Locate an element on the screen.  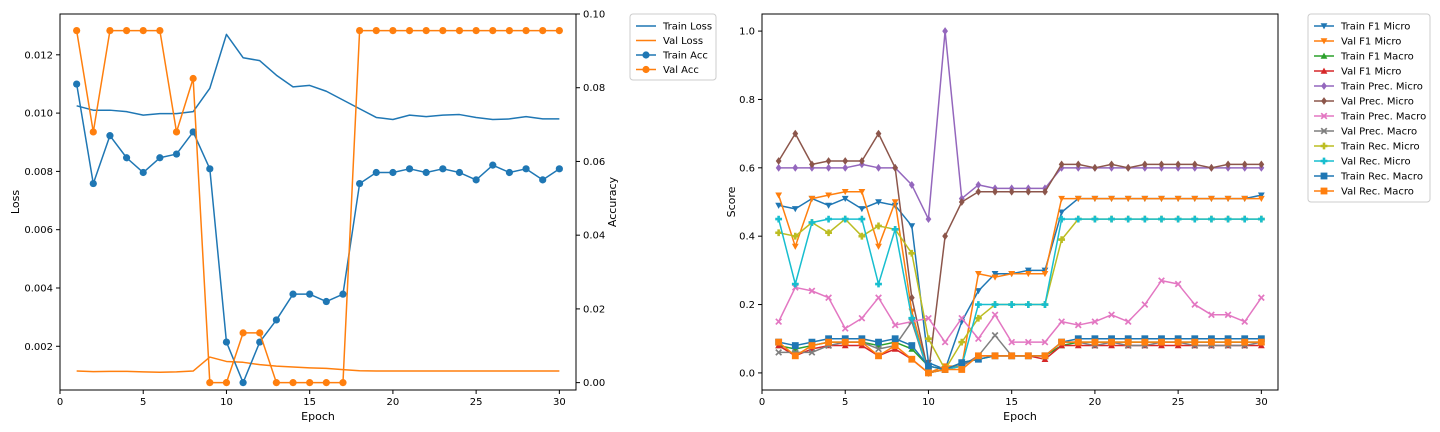
right-legend-item-train-prec-macro: Train Prec. Macro is located at coordinates (1370, 117).